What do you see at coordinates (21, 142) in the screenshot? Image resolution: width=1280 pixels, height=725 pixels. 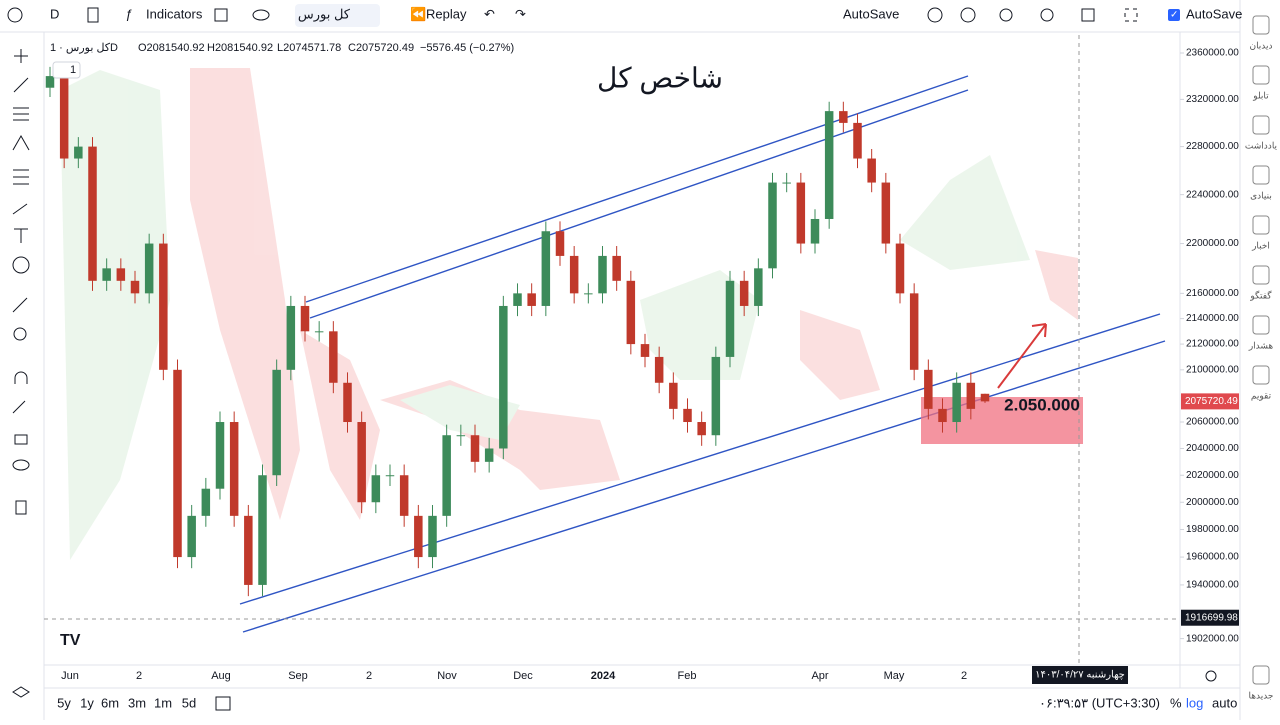 I see `pattern-tool` at bounding box center [21, 142].